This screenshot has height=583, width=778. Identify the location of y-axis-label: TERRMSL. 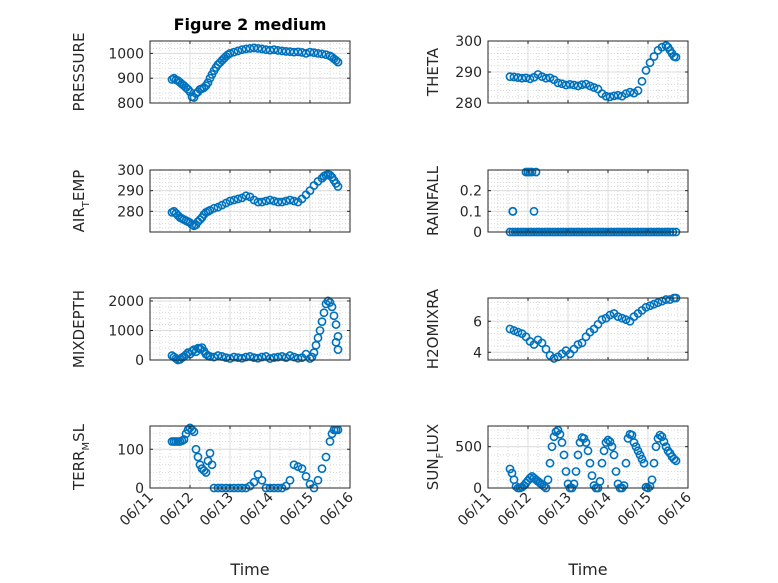
(81, 457).